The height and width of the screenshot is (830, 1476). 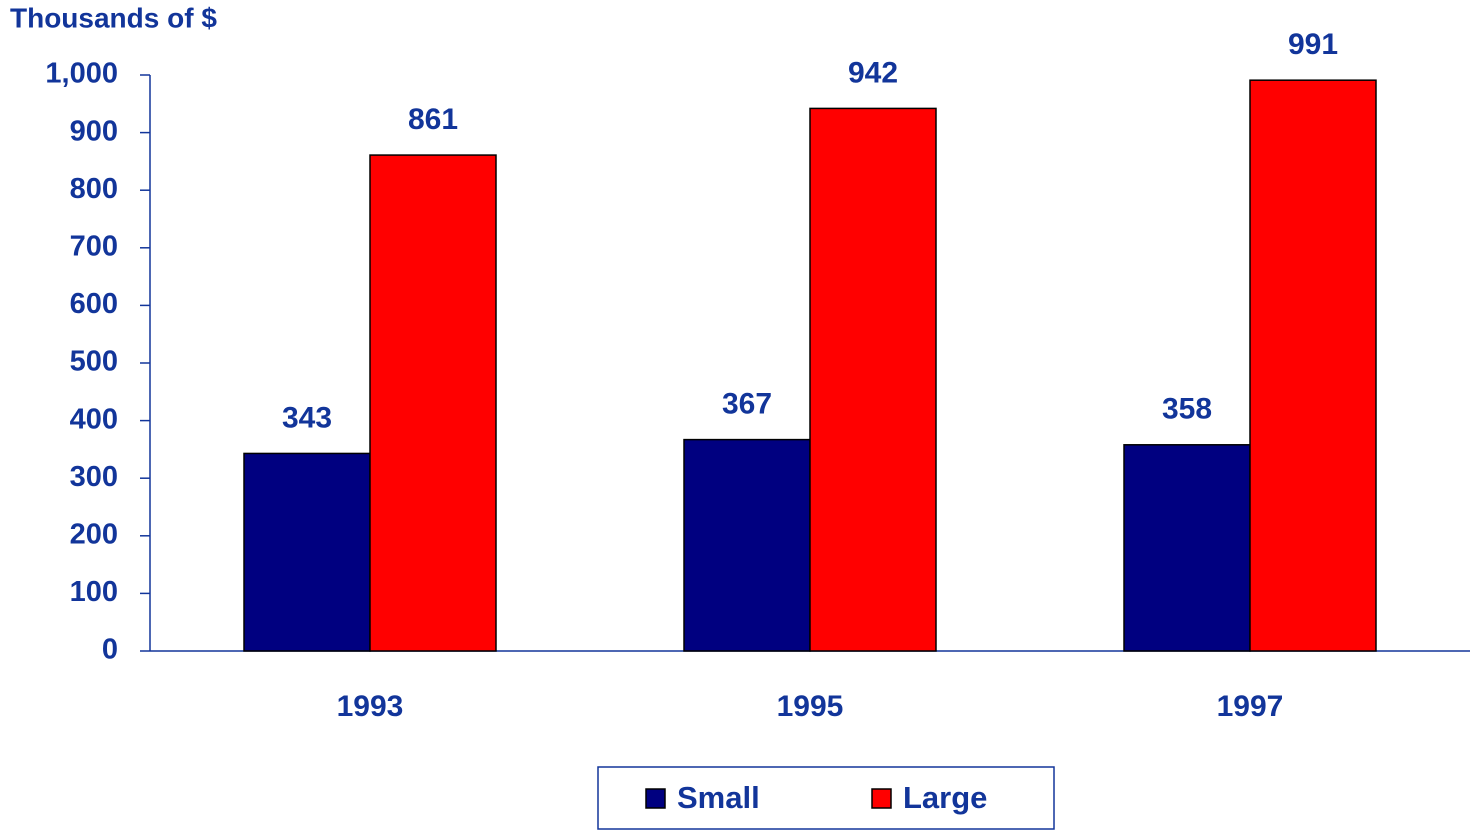 What do you see at coordinates (110, 650) in the screenshot?
I see `y-tick-label: 0` at bounding box center [110, 650].